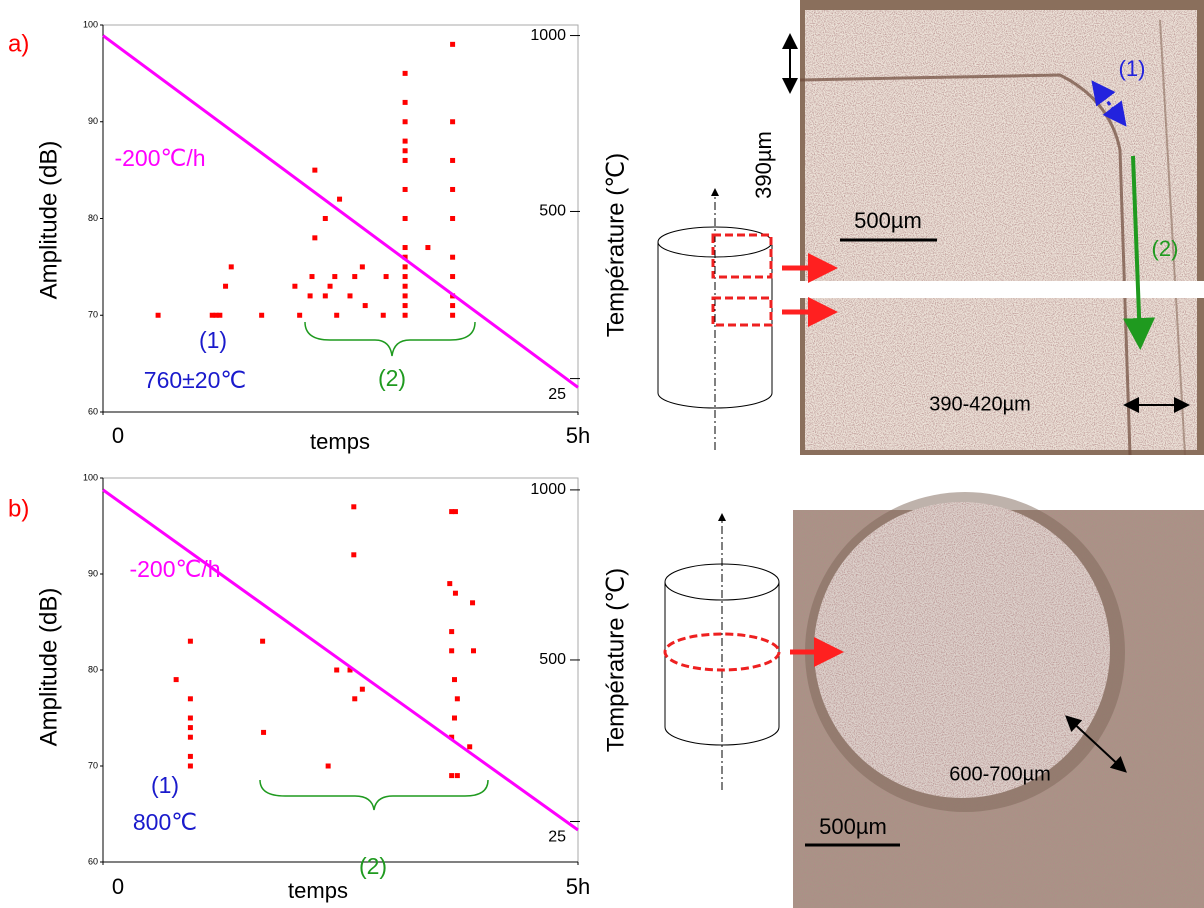  What do you see at coordinates (980, 404) in the screenshot?
I see `image-label: 390-420µm` at bounding box center [980, 404].